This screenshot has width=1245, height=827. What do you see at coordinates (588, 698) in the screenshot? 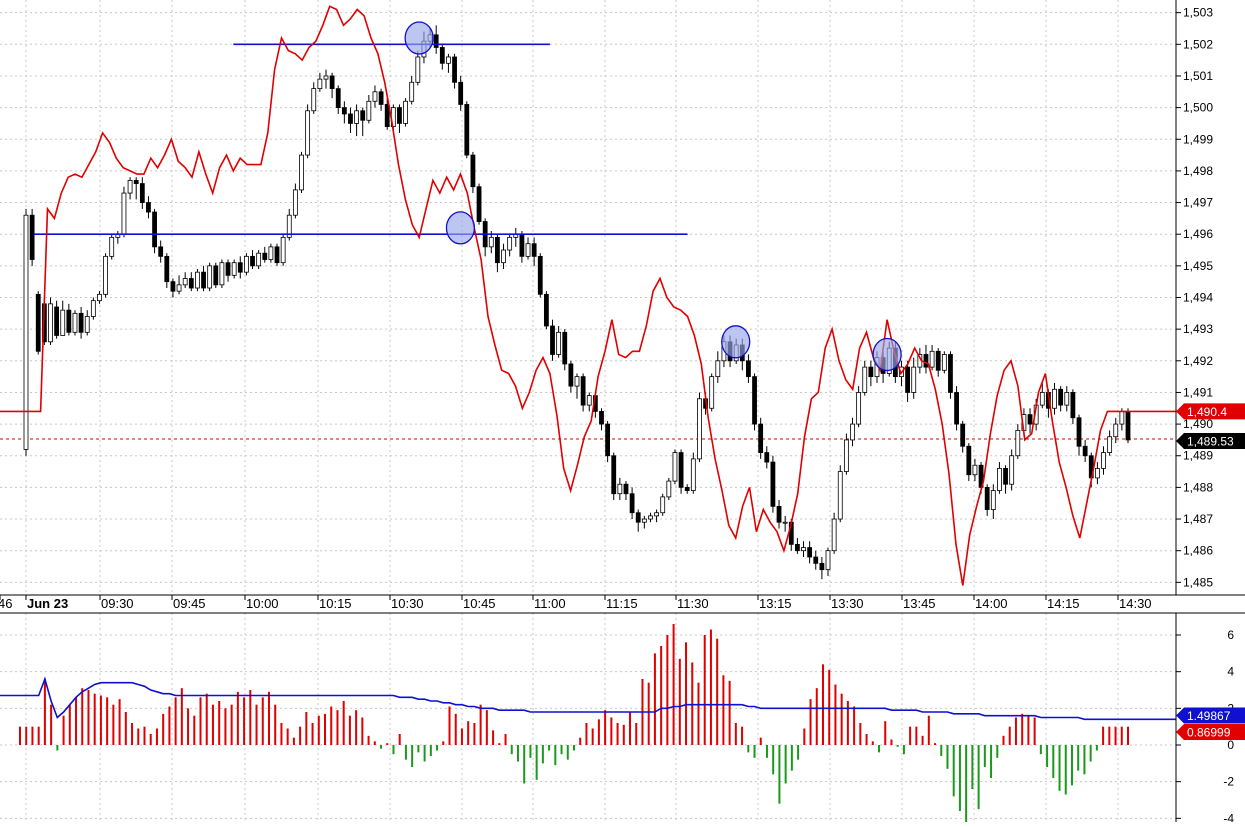
I see `oscillator-average-line` at bounding box center [588, 698].